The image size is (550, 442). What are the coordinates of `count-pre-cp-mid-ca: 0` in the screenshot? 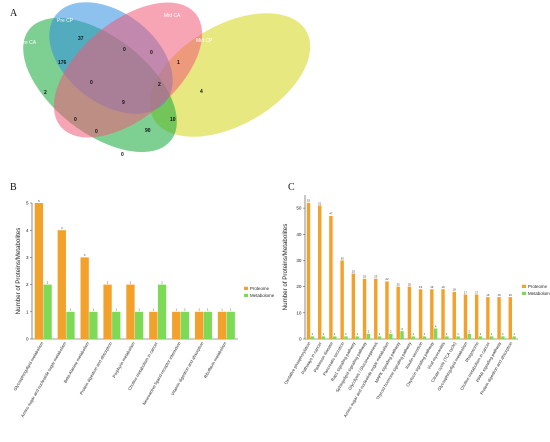 It's located at (124, 50).